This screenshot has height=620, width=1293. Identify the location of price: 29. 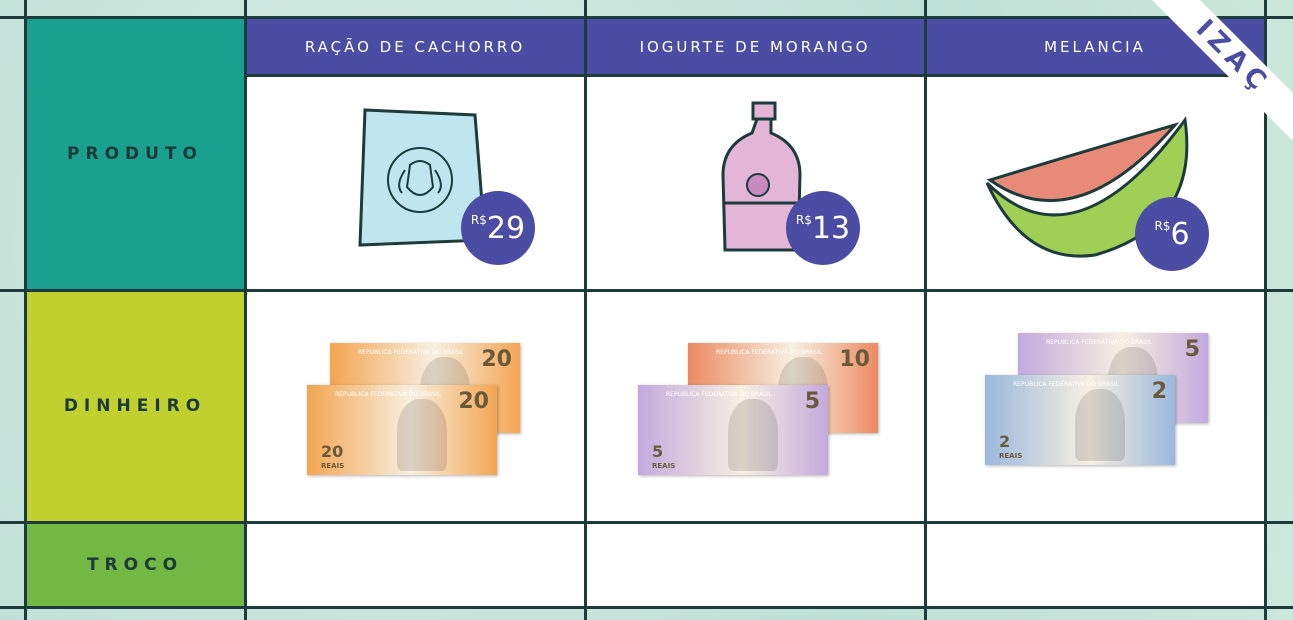
(506, 228).